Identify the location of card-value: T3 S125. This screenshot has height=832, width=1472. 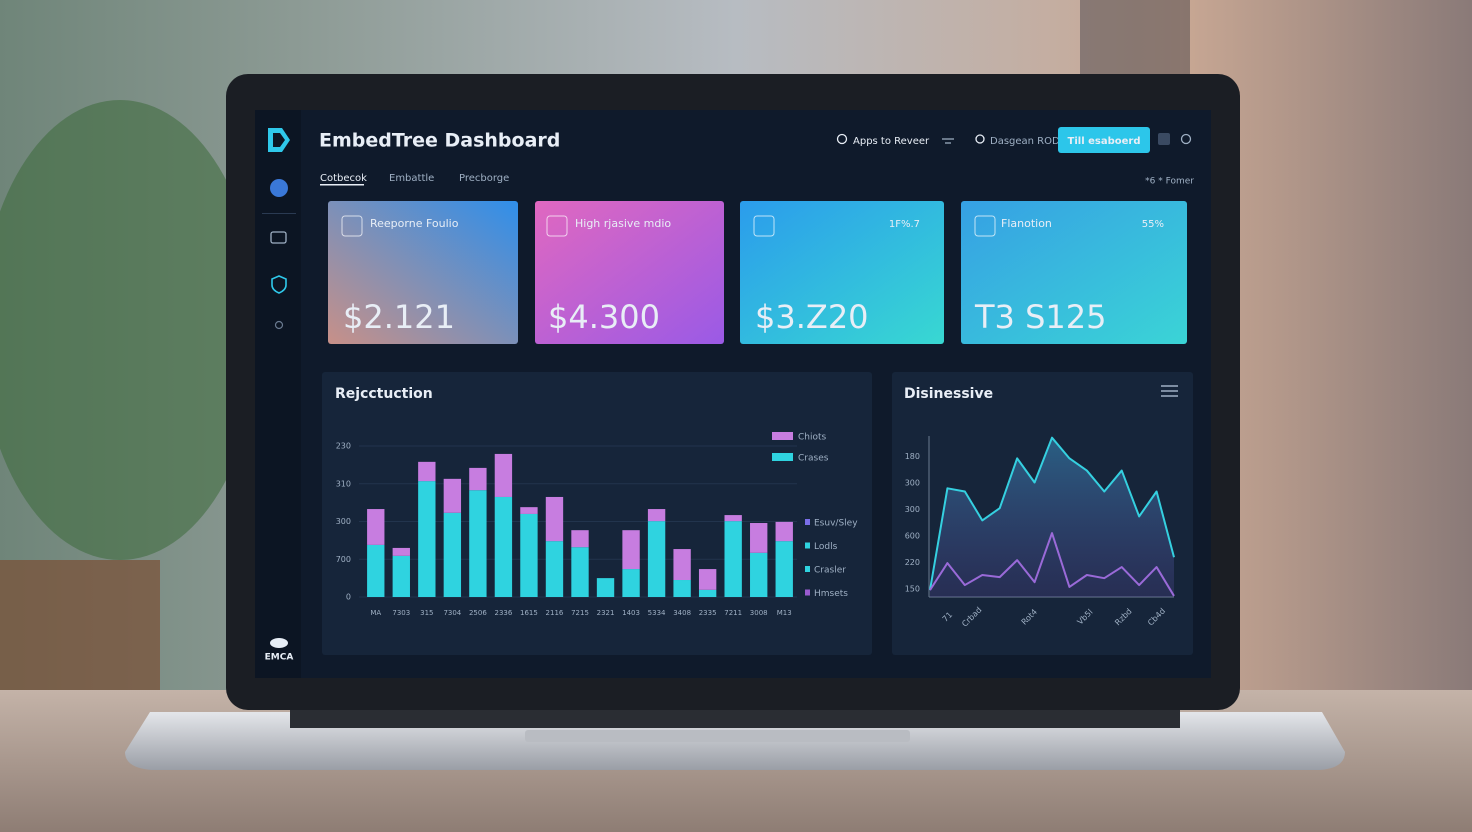
(1040, 317).